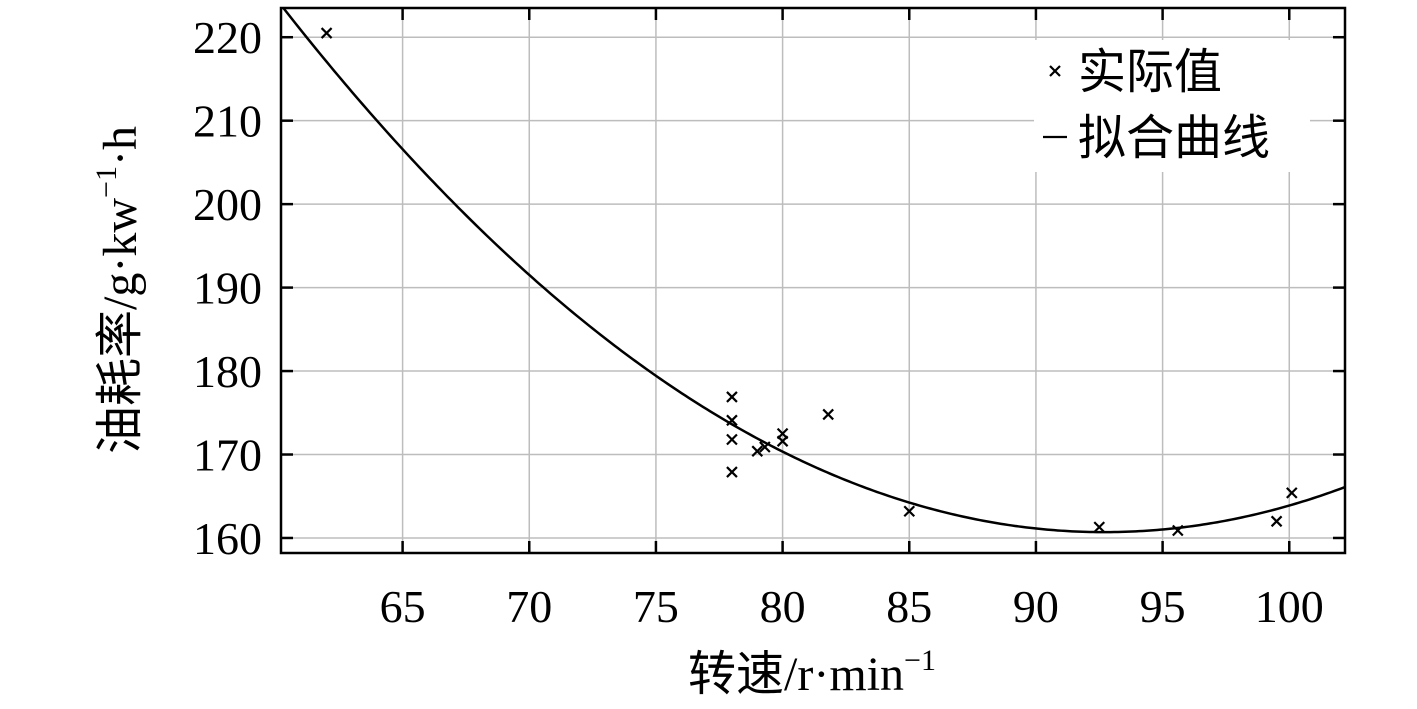  I want to click on y-tick-label: 180, so click(227, 371).